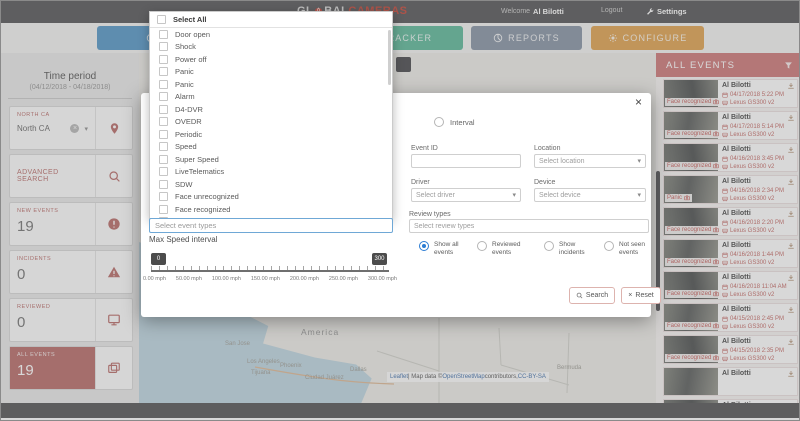 This screenshot has height=421, width=800. Describe the element at coordinates (647, 38) in the screenshot. I see `tab-configure: CONFIGURE` at that location.